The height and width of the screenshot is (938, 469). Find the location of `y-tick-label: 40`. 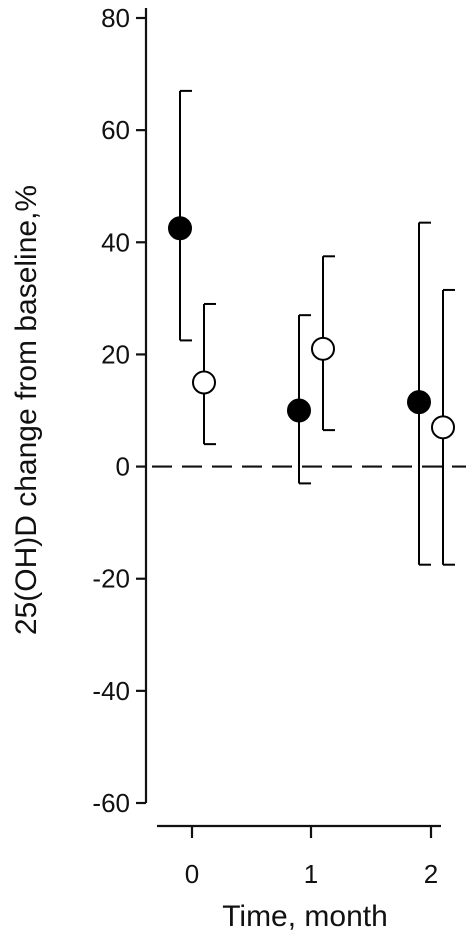

y-tick-label: 40 is located at coordinates (115, 242).